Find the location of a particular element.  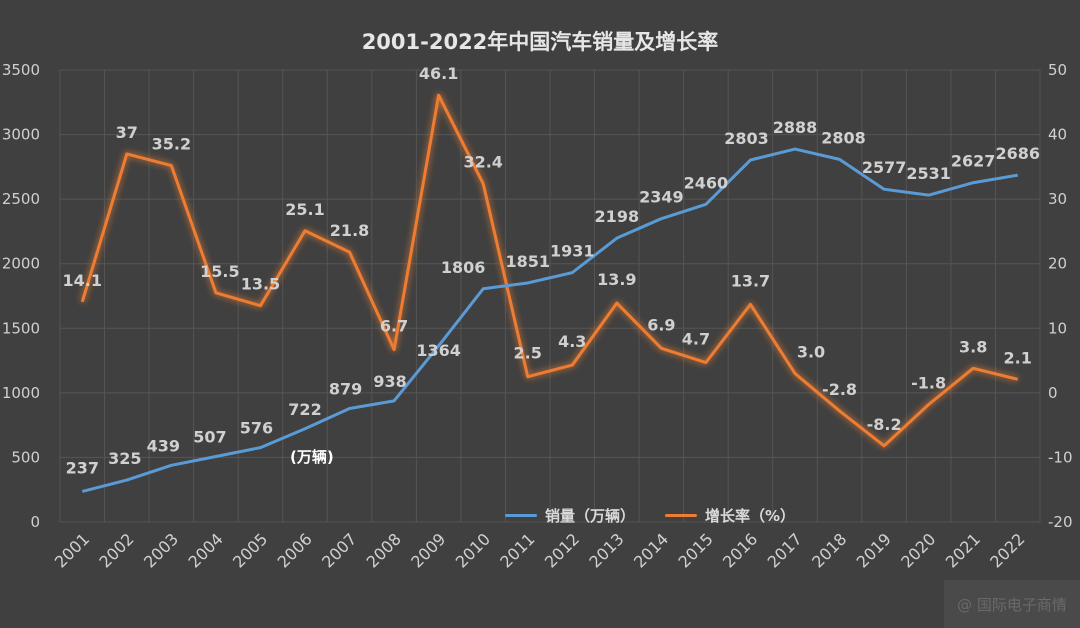

x-tick-label: 2020 is located at coordinates (918, 550).